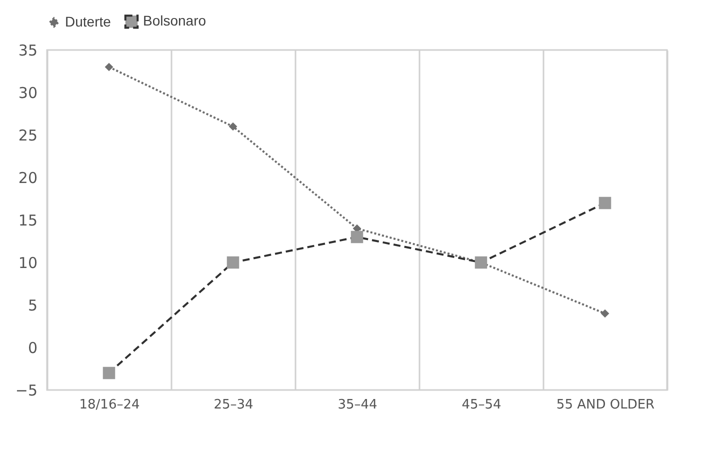 The image size is (706, 455). Describe the element at coordinates (28, 263) in the screenshot. I see `y-tick-label: 10` at that location.